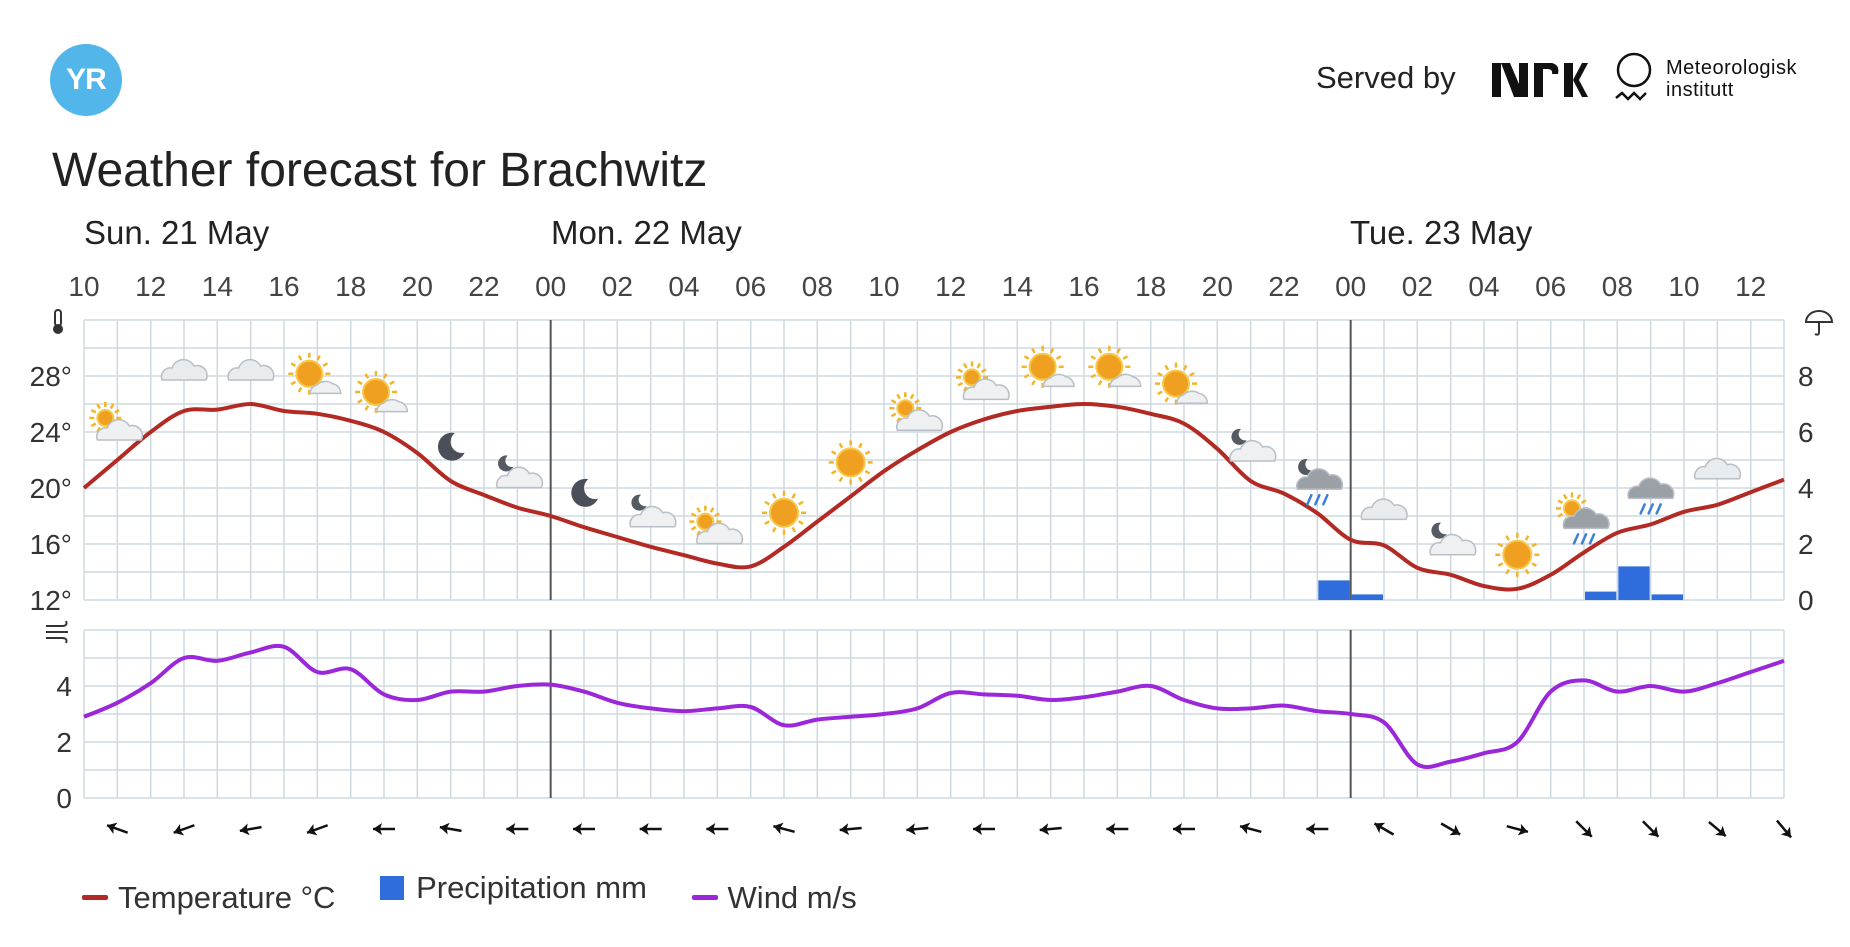  I want to click on legend-precipitation-label: Precipitation mm, so click(531, 887).